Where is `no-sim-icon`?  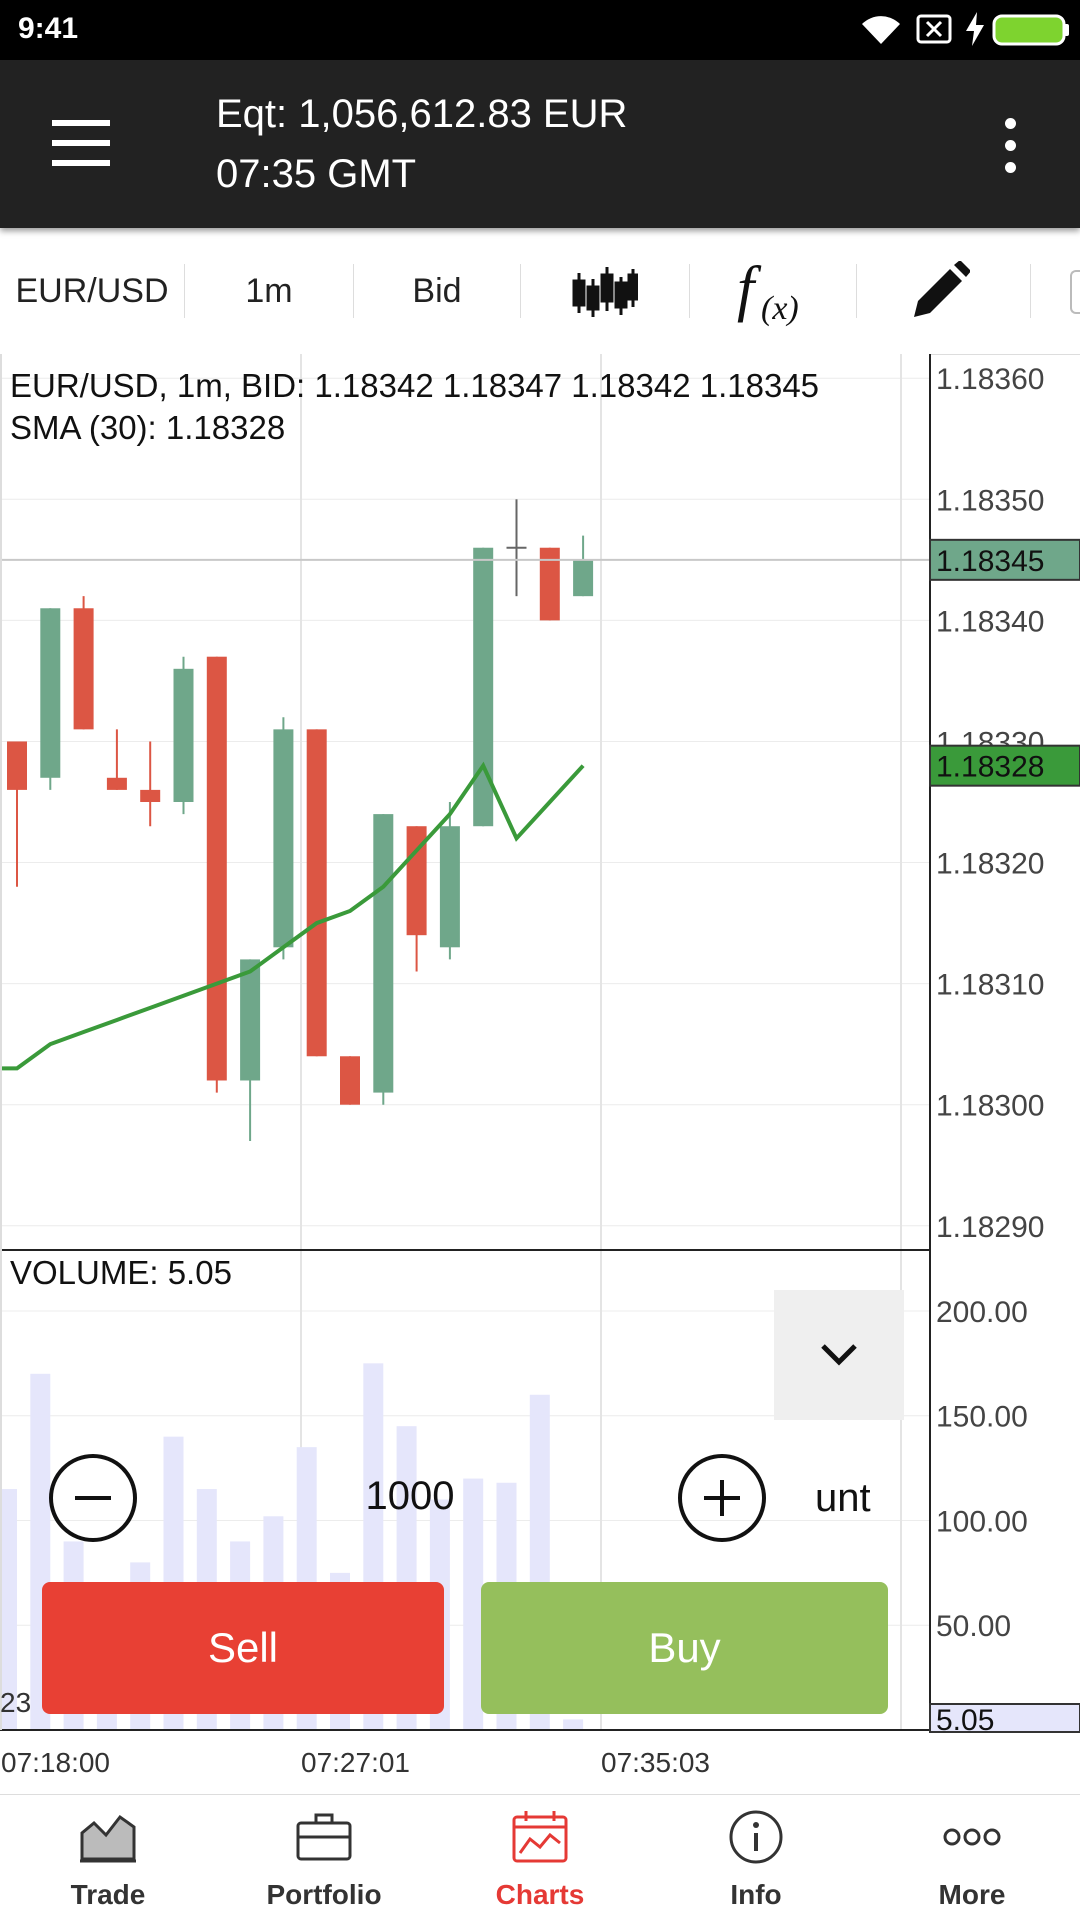
no-sim-icon is located at coordinates (934, 29).